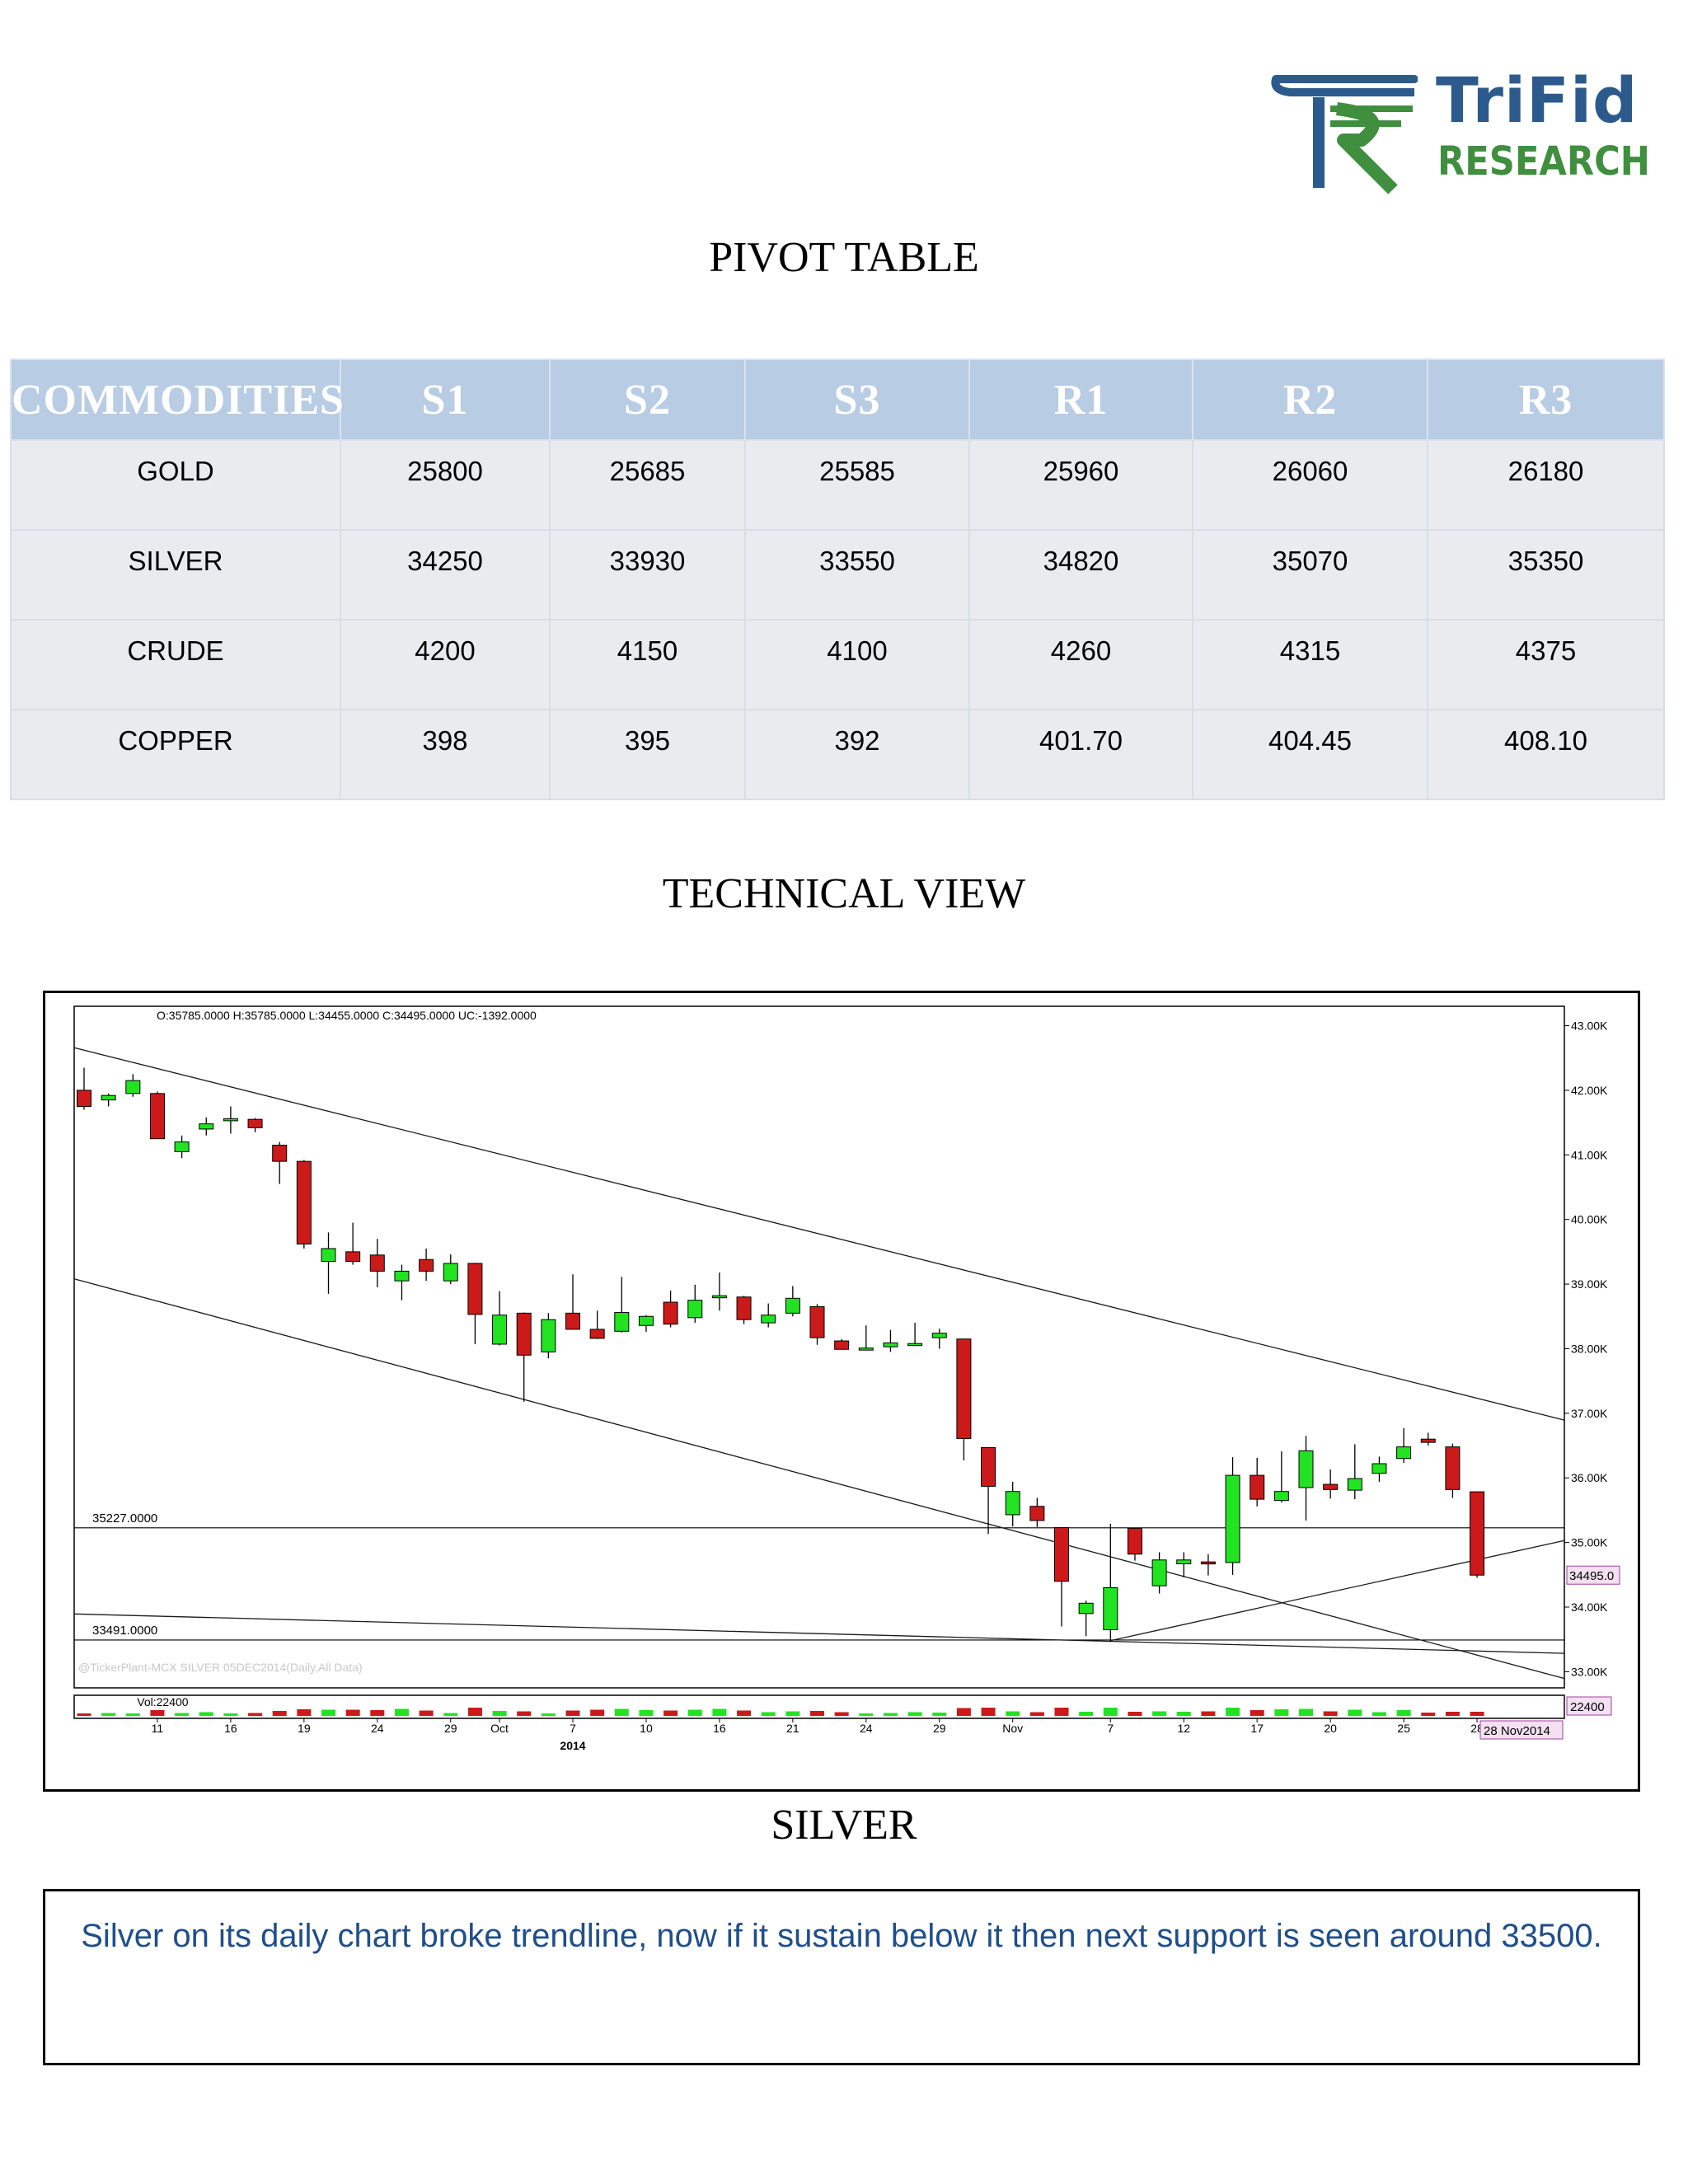  Describe the element at coordinates (647, 485) in the screenshot. I see `s2-value: 25685` at that location.